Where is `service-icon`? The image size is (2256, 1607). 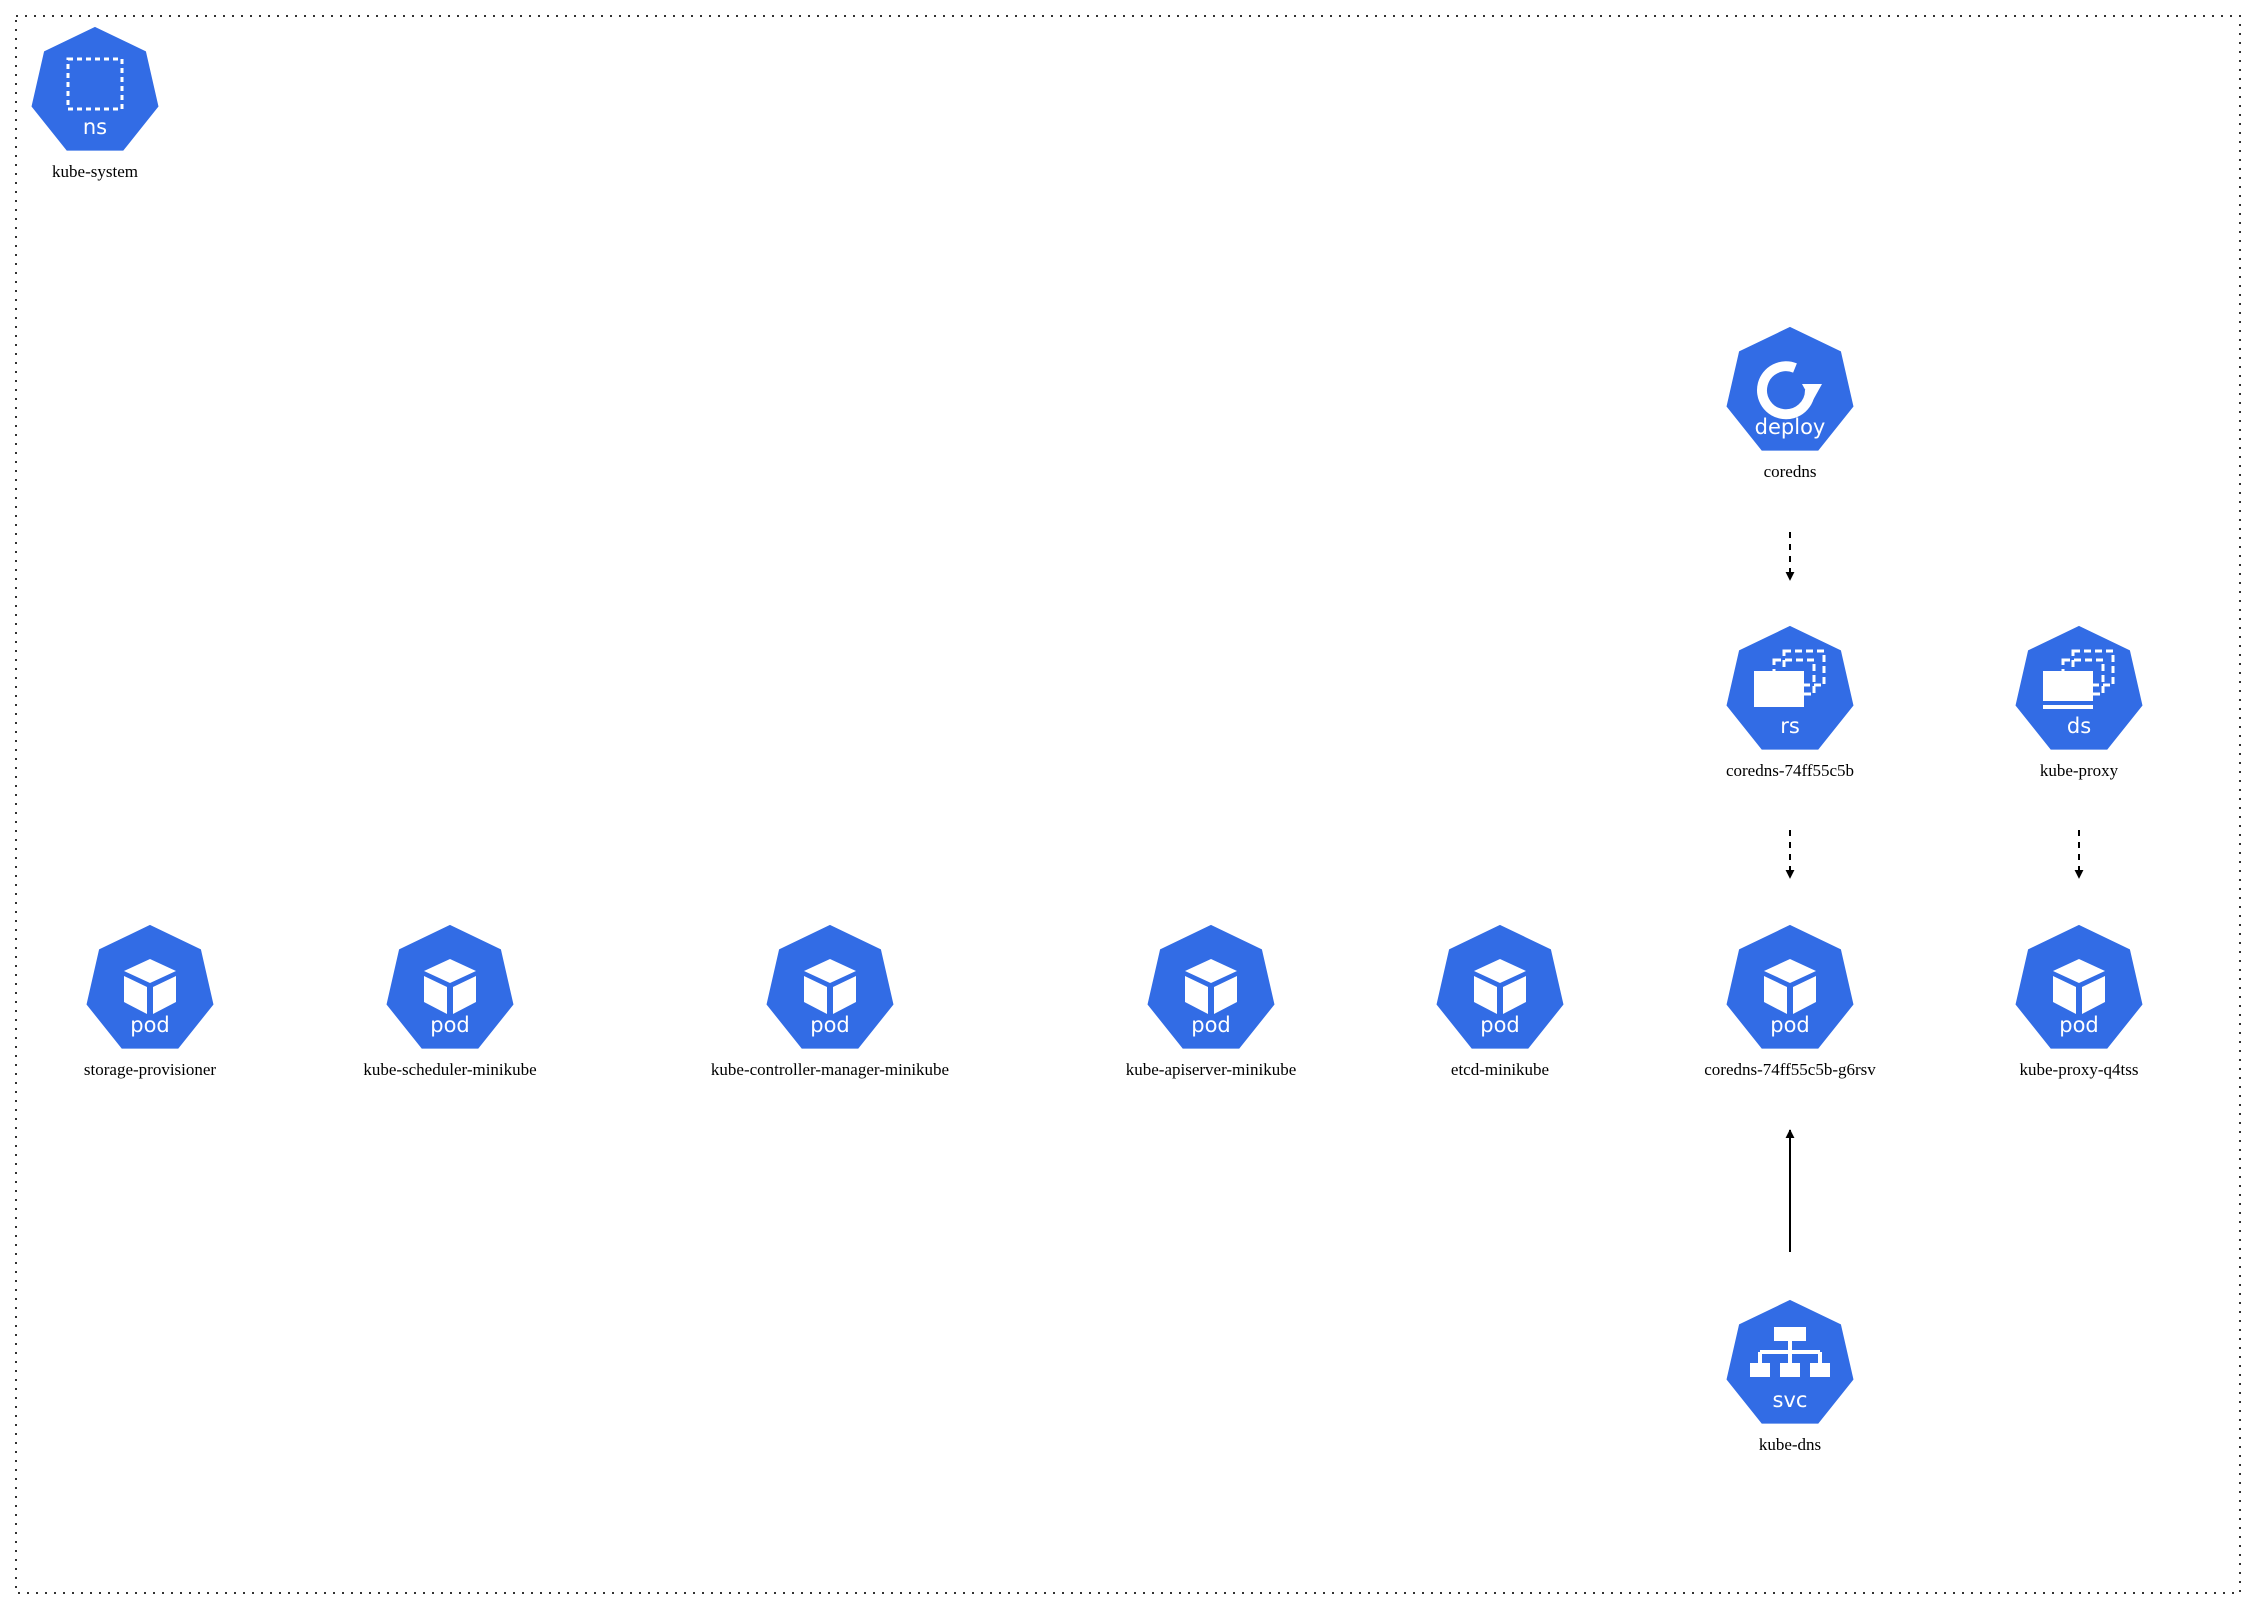 service-icon is located at coordinates (1790, 1352).